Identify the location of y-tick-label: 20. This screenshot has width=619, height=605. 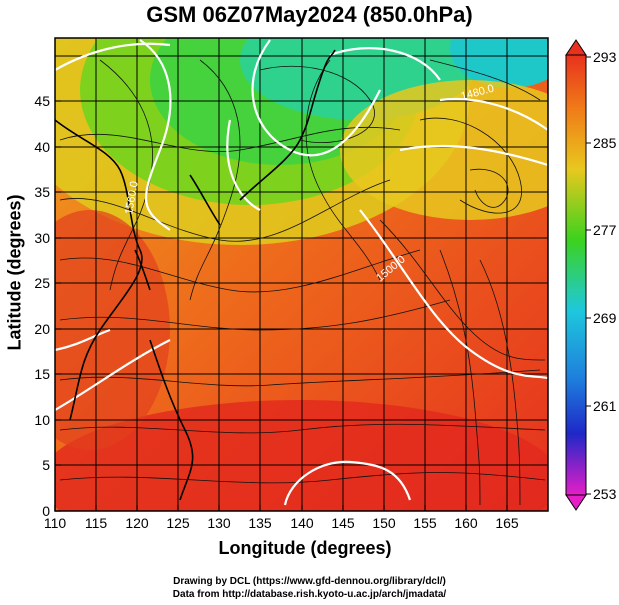
(42, 329).